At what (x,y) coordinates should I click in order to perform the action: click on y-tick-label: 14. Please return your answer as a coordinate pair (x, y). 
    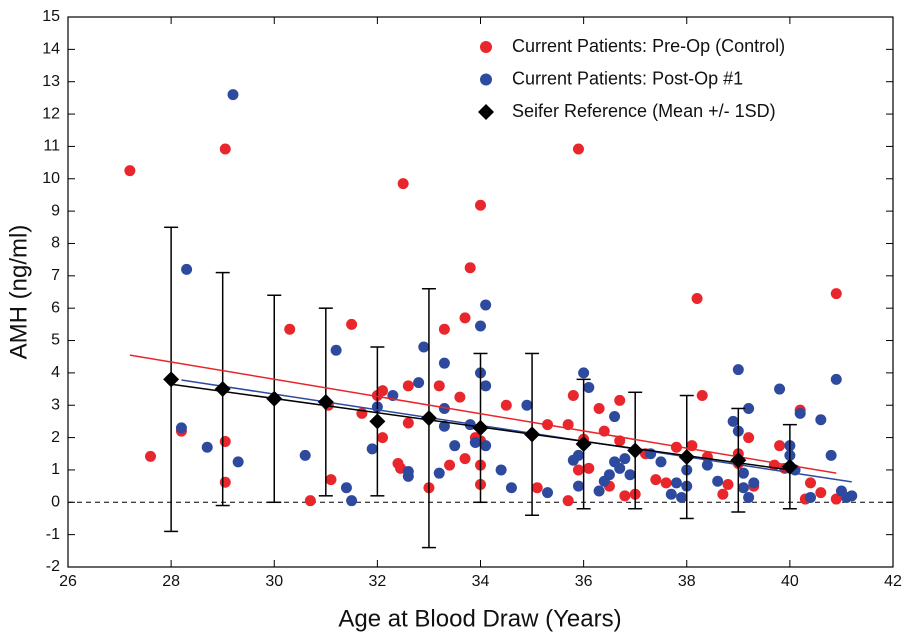
    Looking at the image, I should click on (51, 49).